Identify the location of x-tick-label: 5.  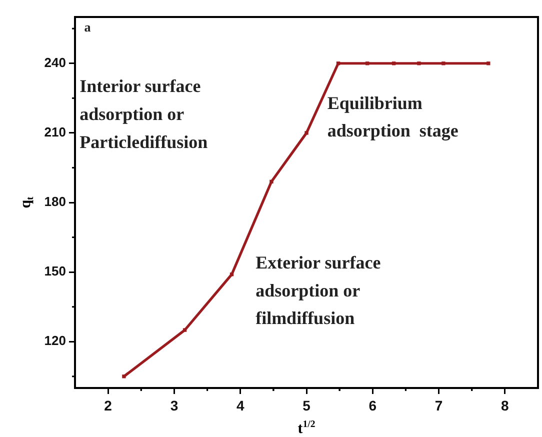
(306, 405).